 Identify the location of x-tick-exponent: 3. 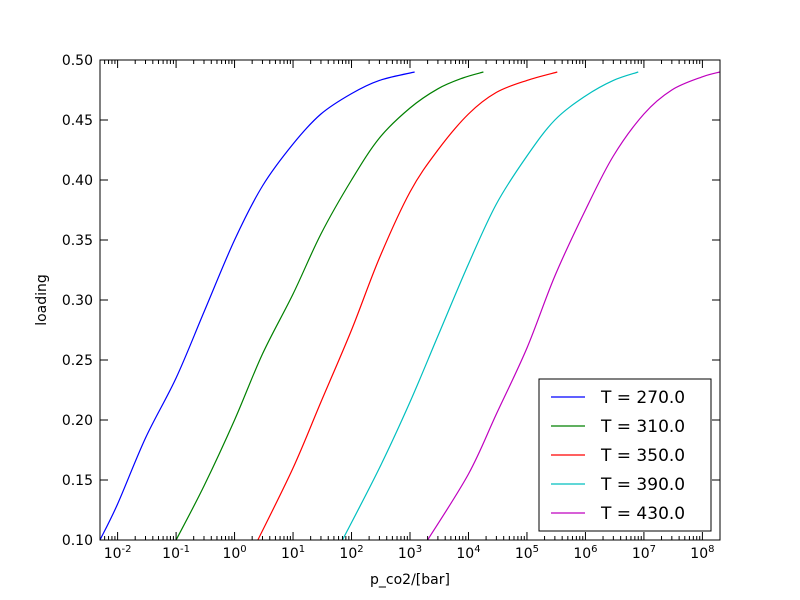
(419, 549).